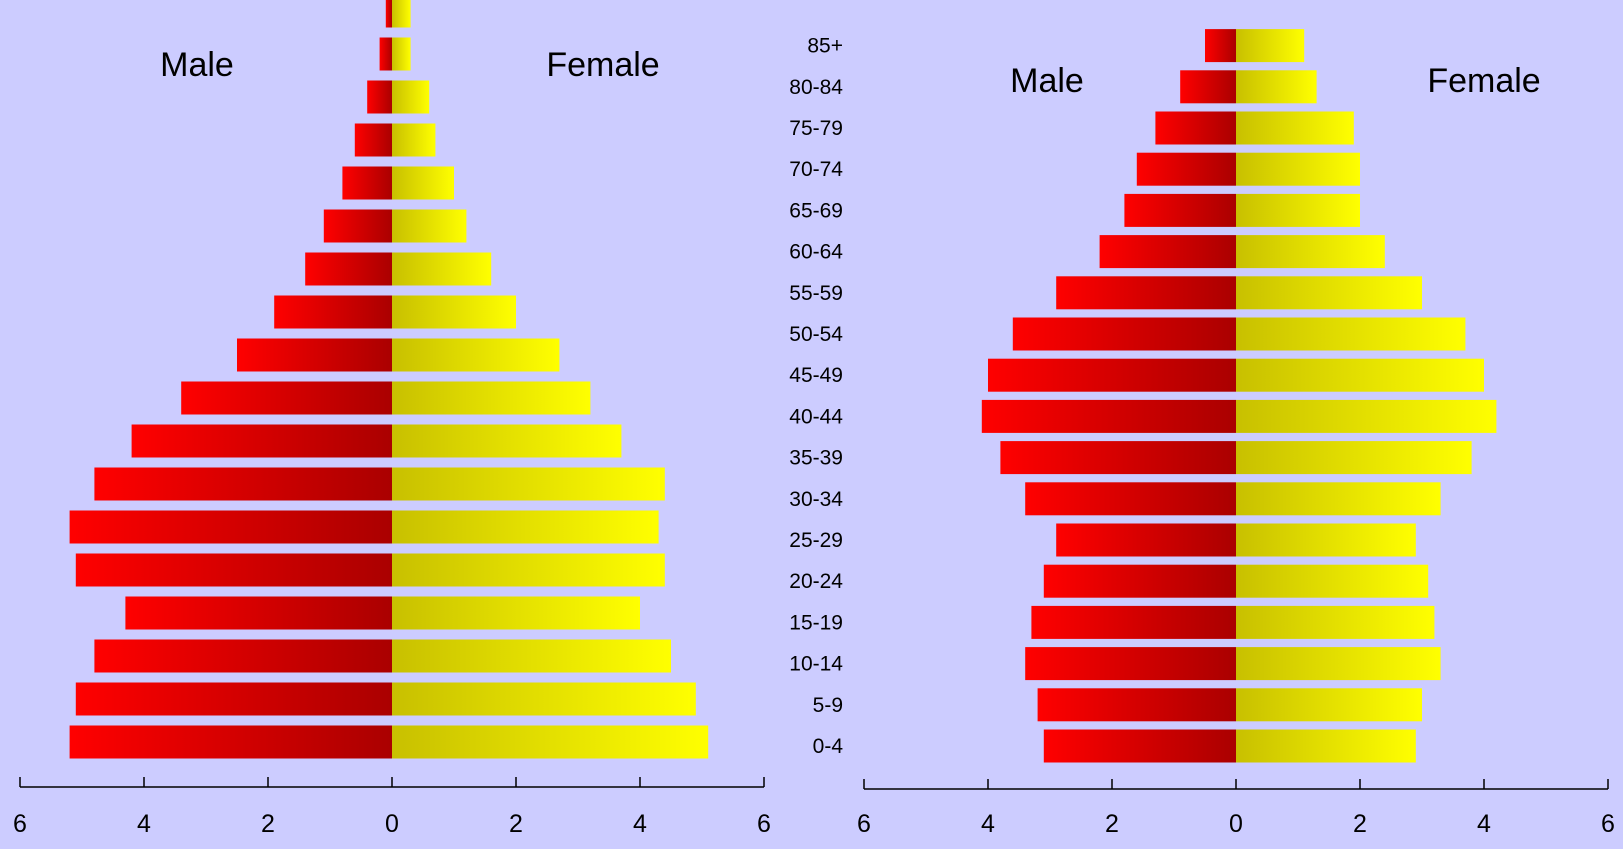 The image size is (1623, 849). What do you see at coordinates (20, 824) in the screenshot?
I see `x-tick-label-left-0: 6` at bounding box center [20, 824].